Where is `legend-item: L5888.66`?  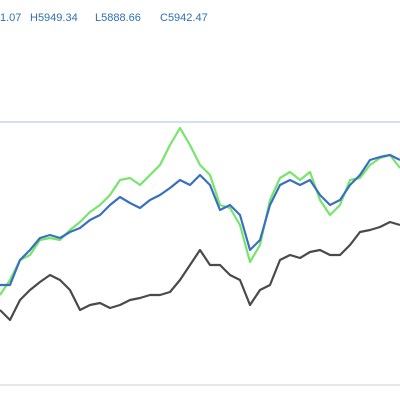 legend-item: L5888.66 is located at coordinates (118, 18).